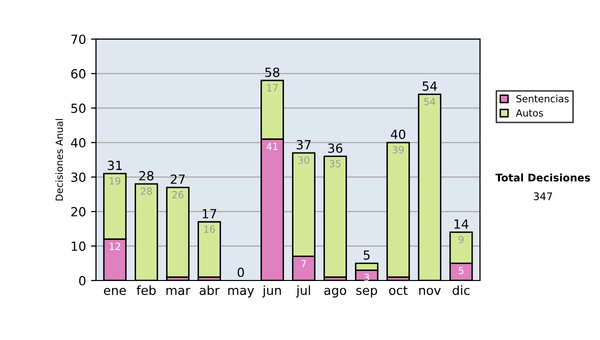 The image size is (600, 340). What do you see at coordinates (398, 291) in the screenshot?
I see `x-tick-label: oct` at bounding box center [398, 291].